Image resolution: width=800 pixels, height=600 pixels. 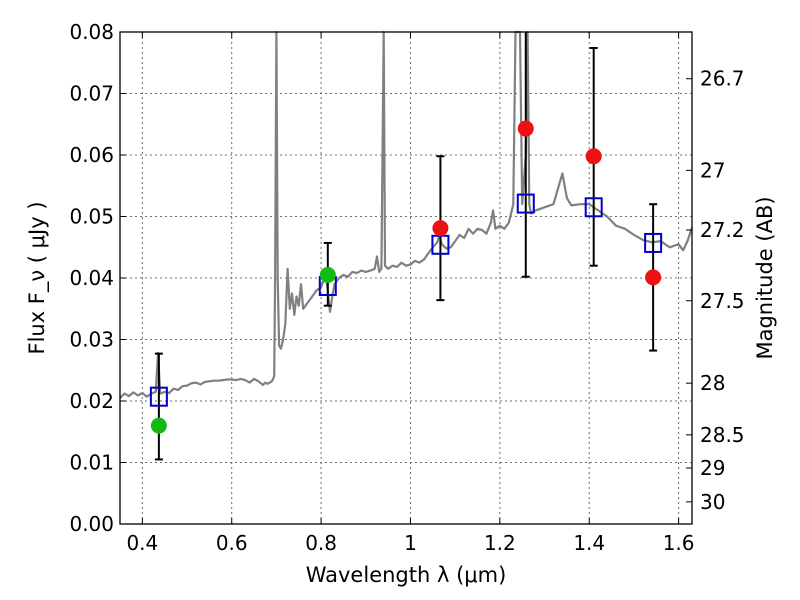 I want to click on y2-tick-label: 27.5, so click(x=722, y=301).